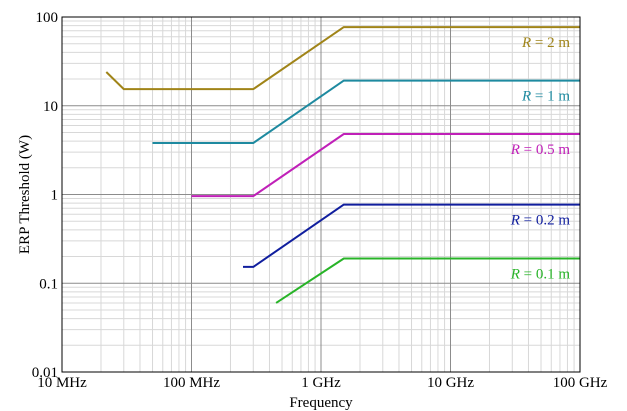 This screenshot has height=411, width=627. Describe the element at coordinates (25, 194) in the screenshot. I see `y-axis-title: ERP Threshold (W)` at that location.